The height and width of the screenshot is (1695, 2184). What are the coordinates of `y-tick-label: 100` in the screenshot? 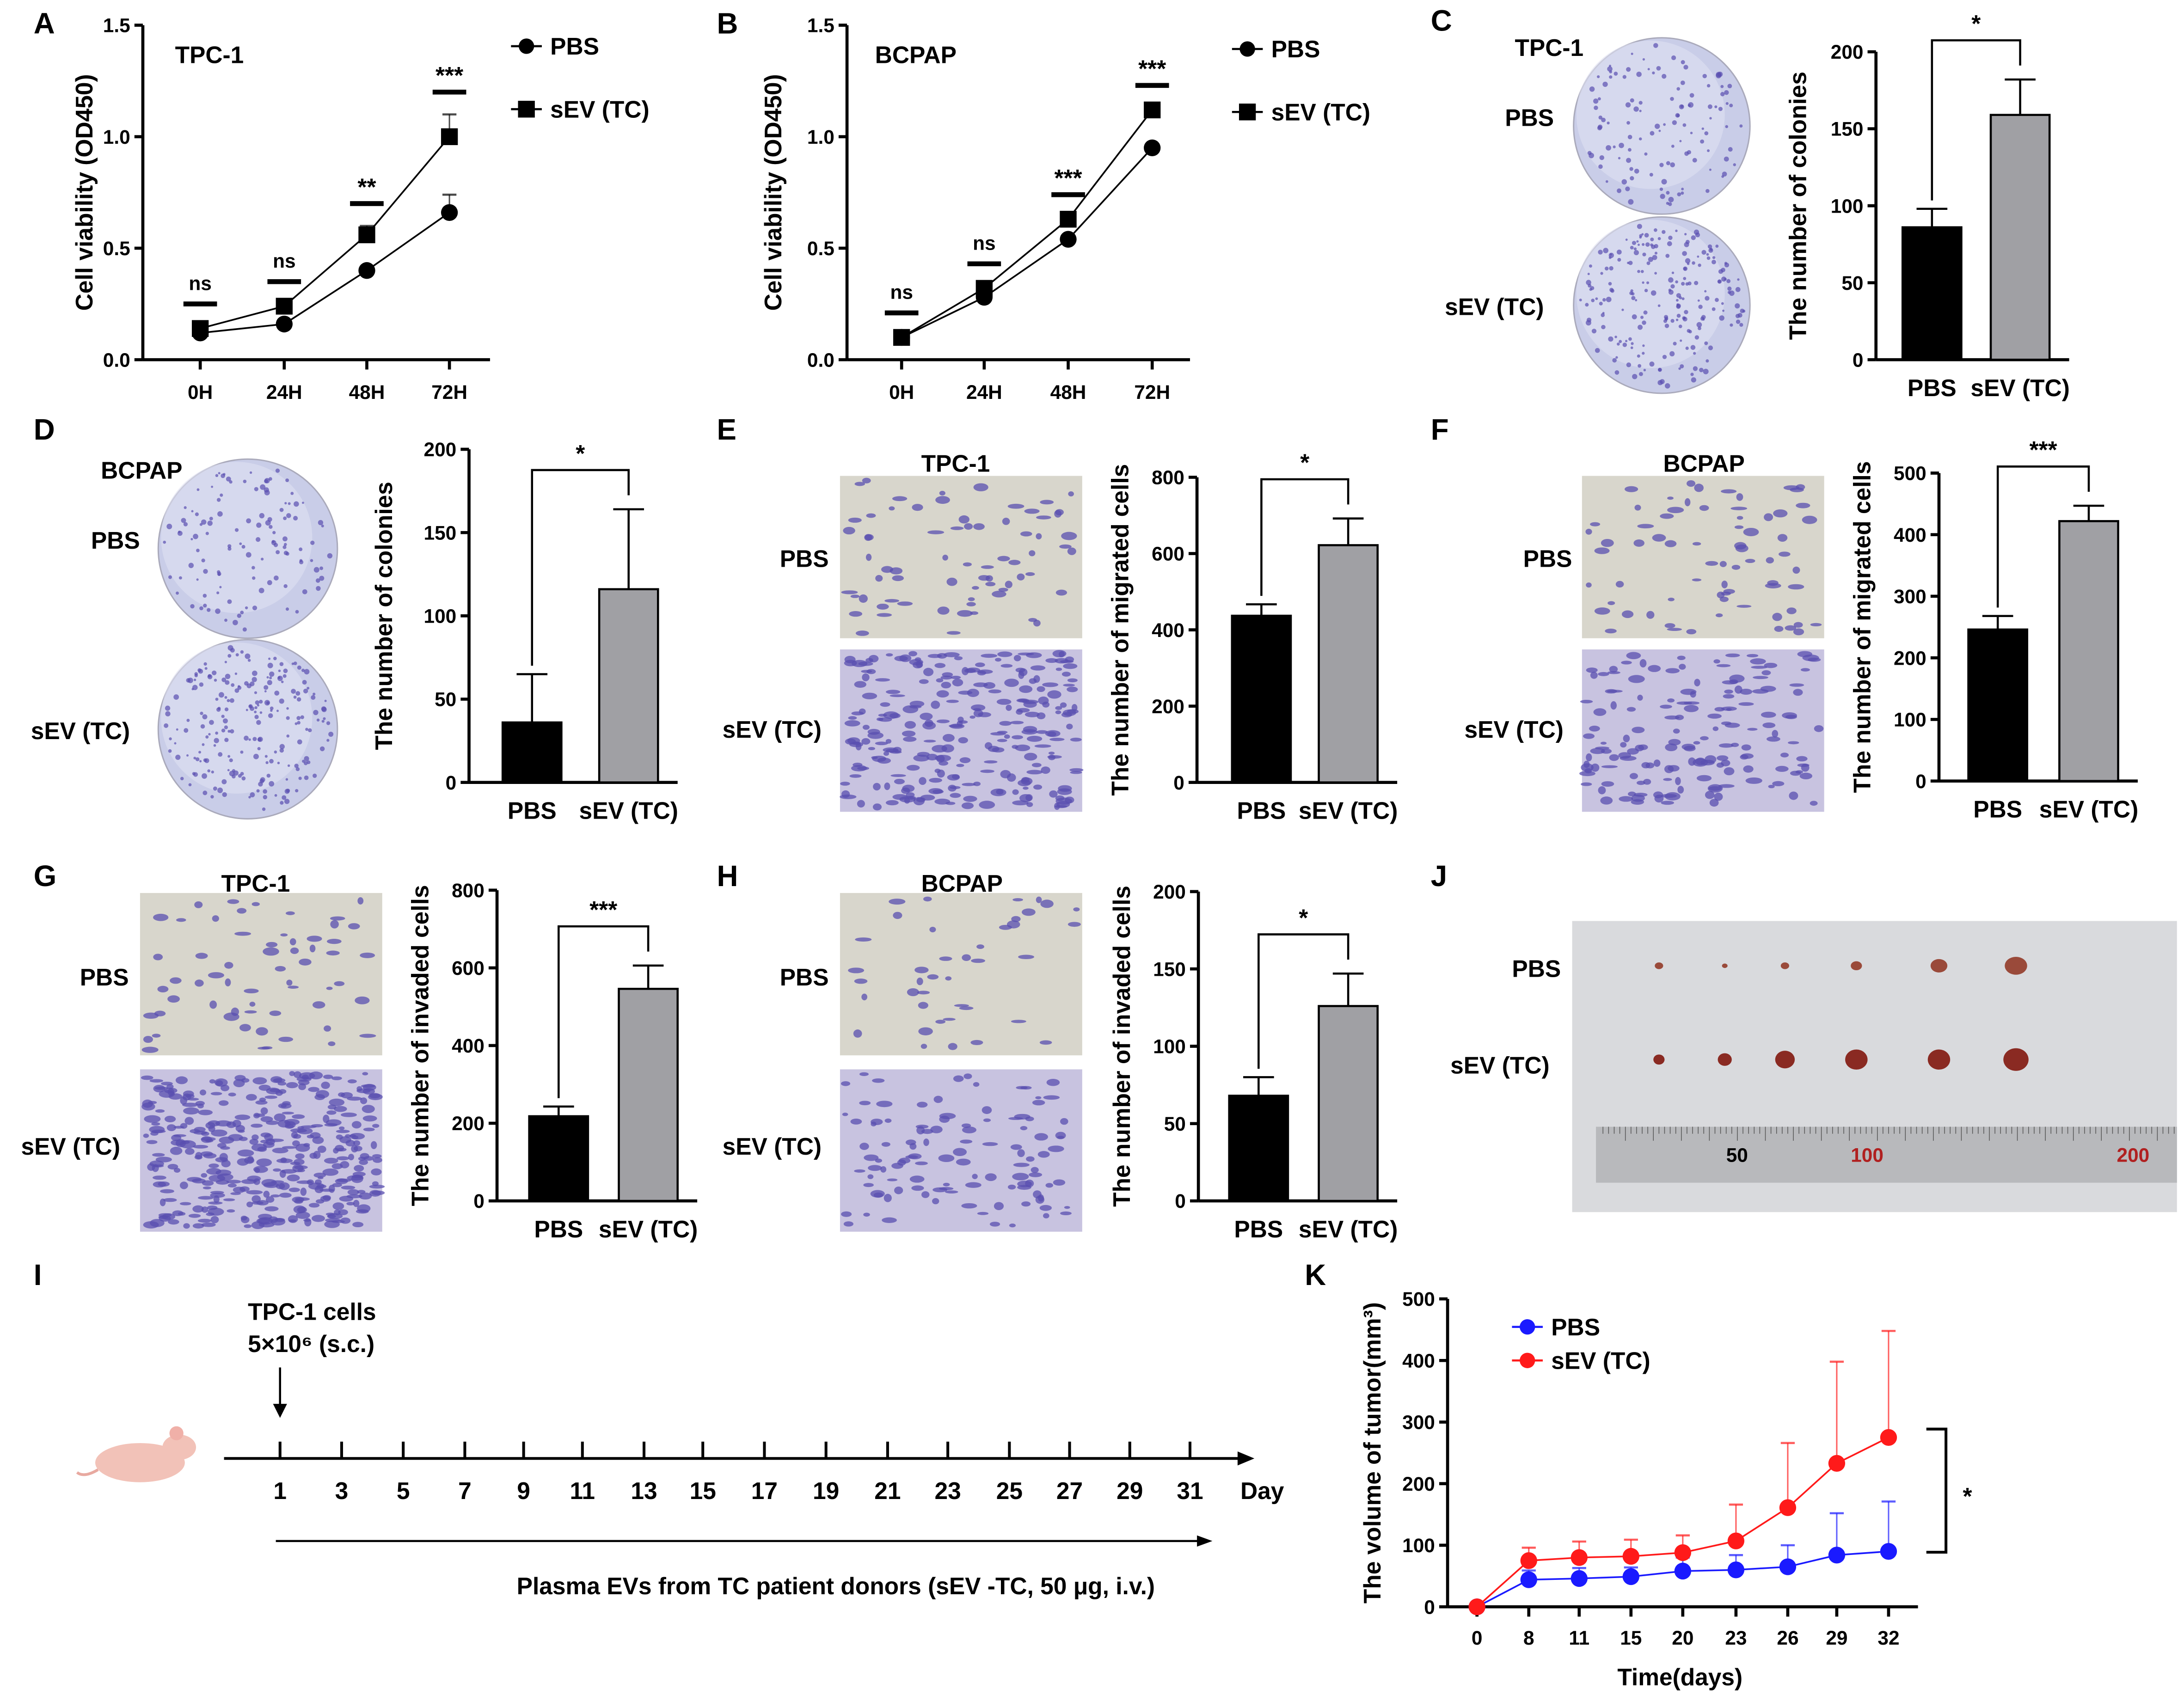 It's located at (1418, 1545).